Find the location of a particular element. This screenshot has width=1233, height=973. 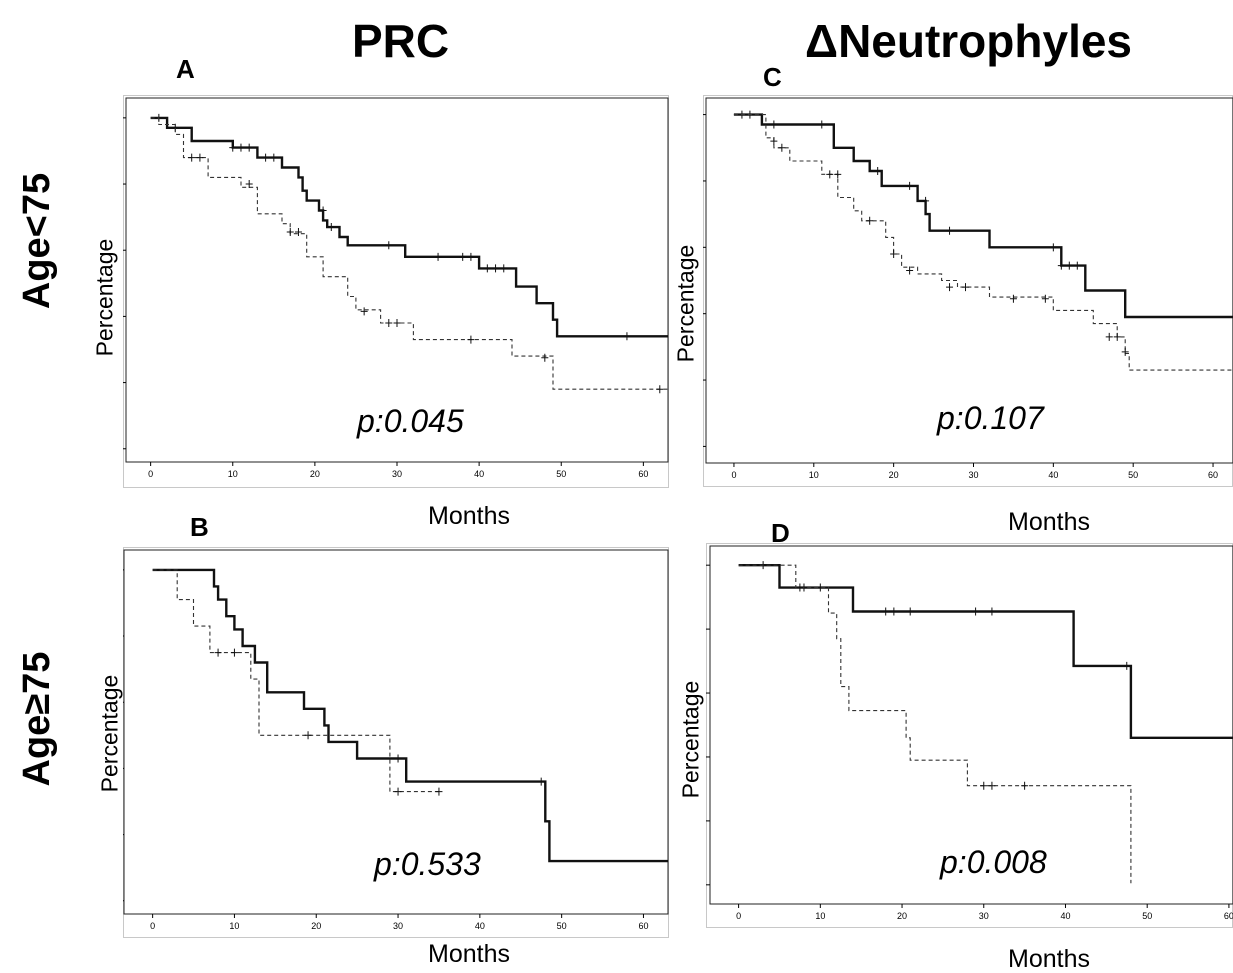

panel-letter-c: C is located at coordinates (772, 77).